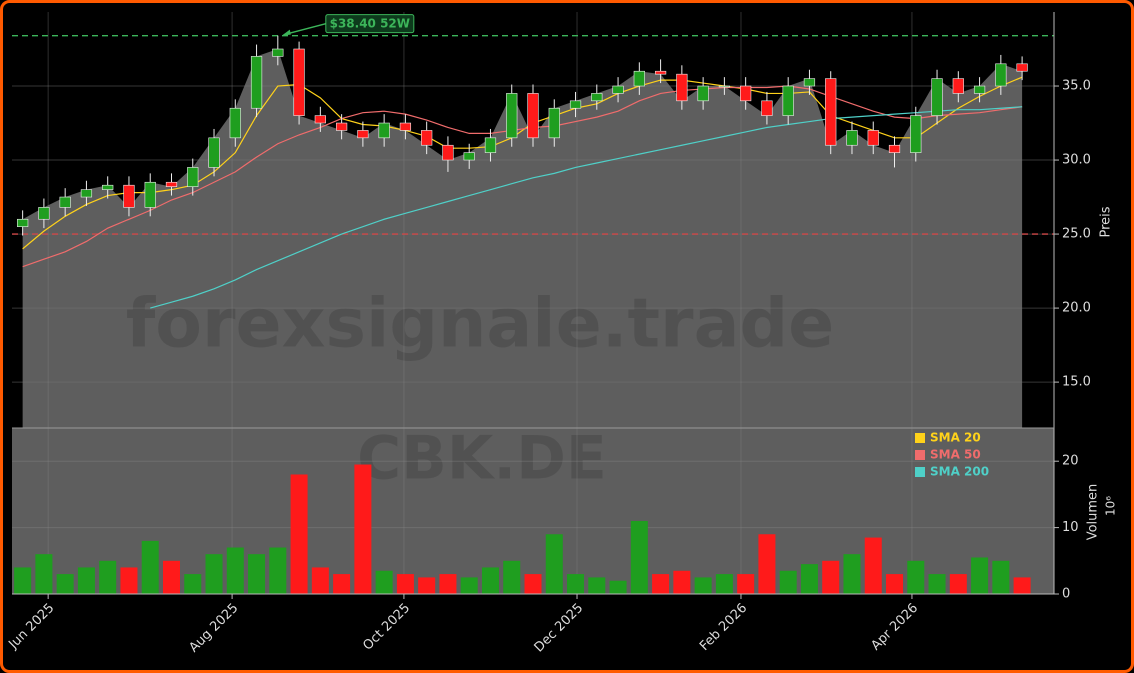 Image resolution: width=1134 pixels, height=673 pixels. Describe the element at coordinates (1070, 527) in the screenshot. I see `y-tick-label: 10` at that location.